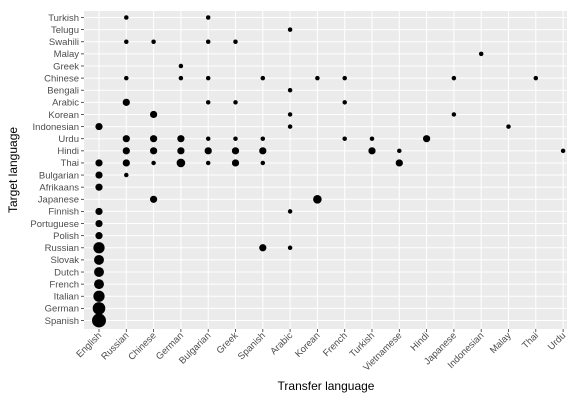  Describe the element at coordinates (235, 138) in the screenshot. I see `point-greek-urdu` at that location.